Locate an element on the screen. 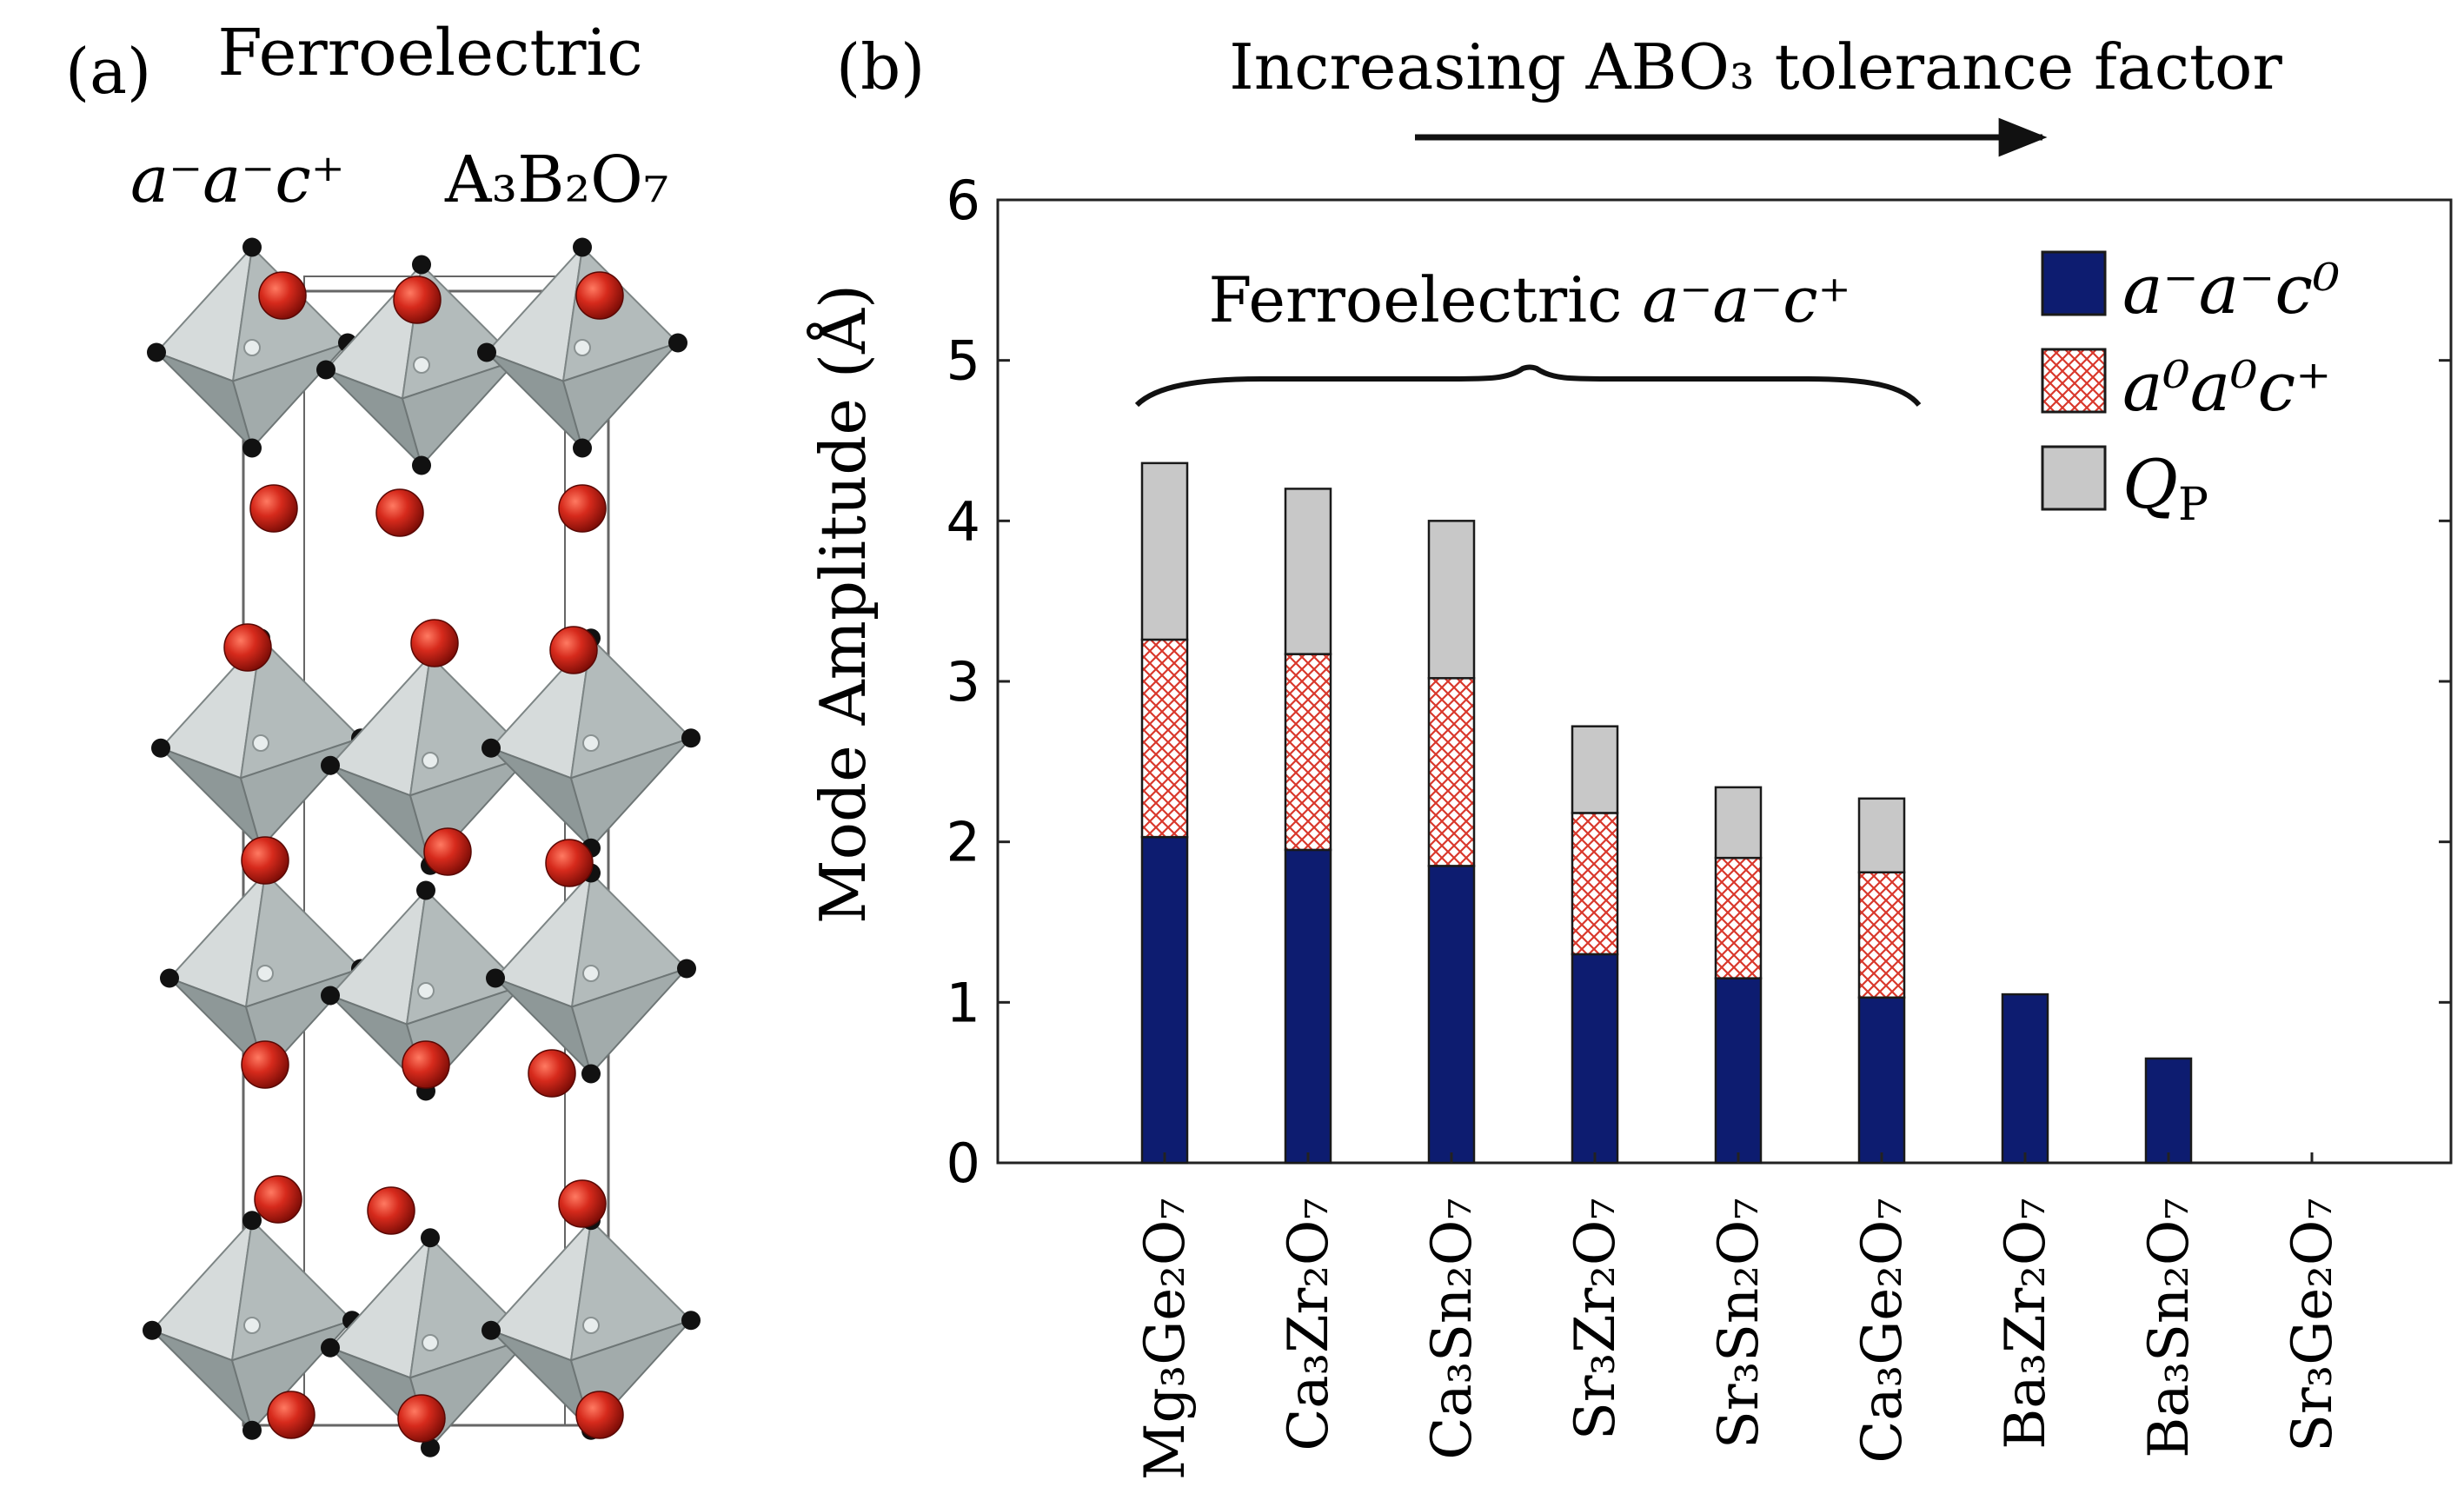  brace-curve is located at coordinates (1528, 386).